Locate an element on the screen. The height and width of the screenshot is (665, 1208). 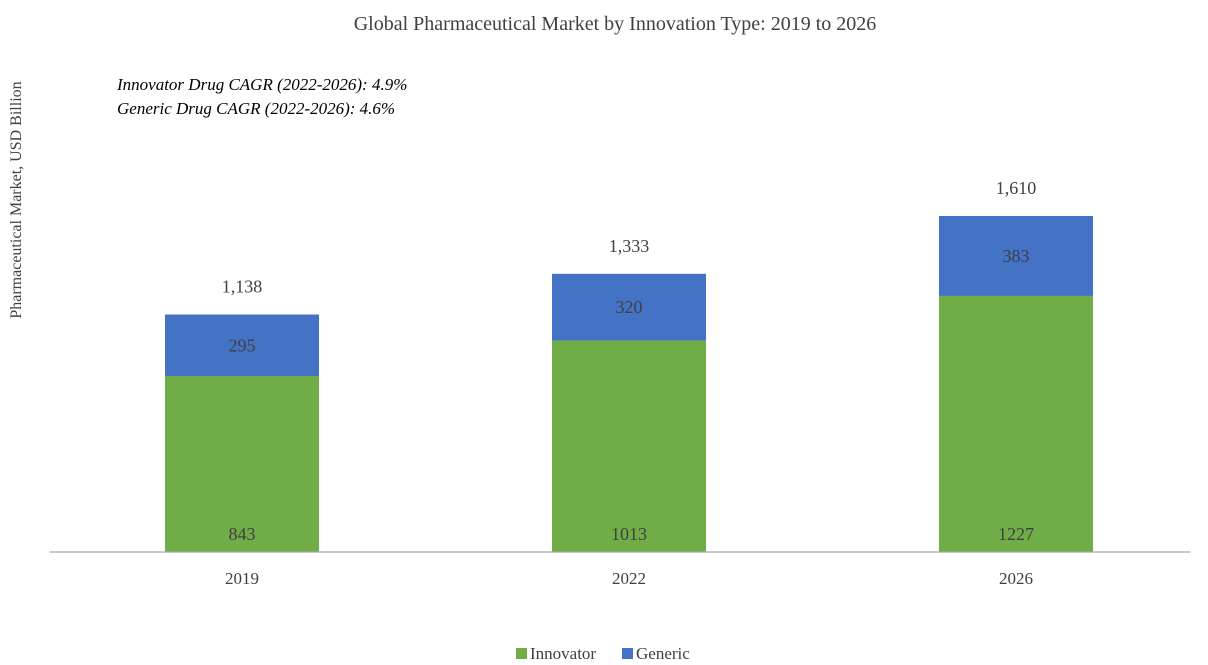
data-label-generic-2022: 320 is located at coordinates (629, 307).